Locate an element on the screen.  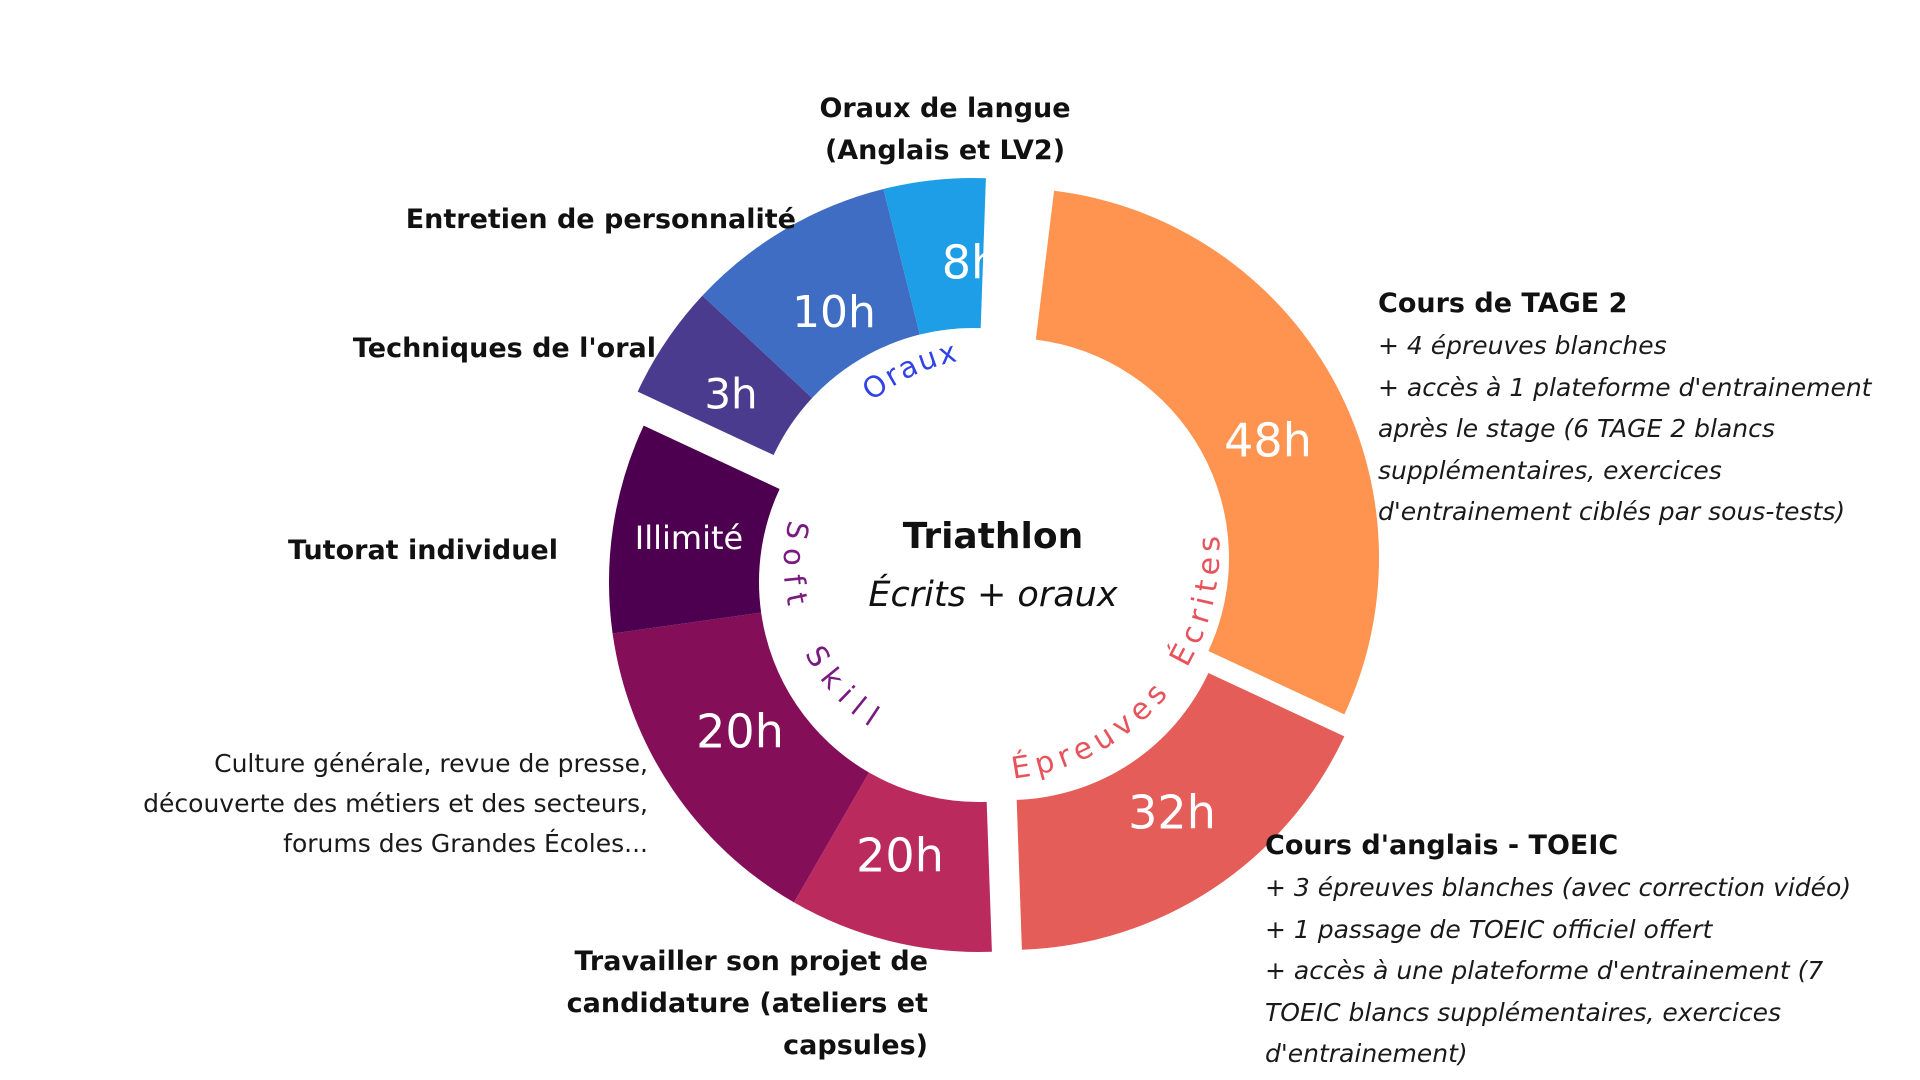
value-langues: 8h is located at coordinates (971, 263).